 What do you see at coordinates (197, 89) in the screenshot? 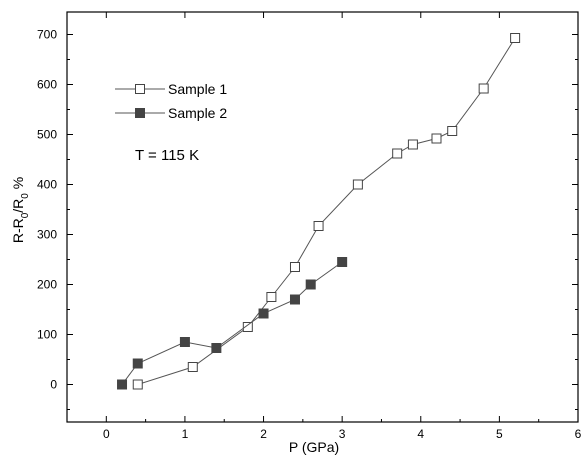
I see `legend-label: Sample 1` at bounding box center [197, 89].